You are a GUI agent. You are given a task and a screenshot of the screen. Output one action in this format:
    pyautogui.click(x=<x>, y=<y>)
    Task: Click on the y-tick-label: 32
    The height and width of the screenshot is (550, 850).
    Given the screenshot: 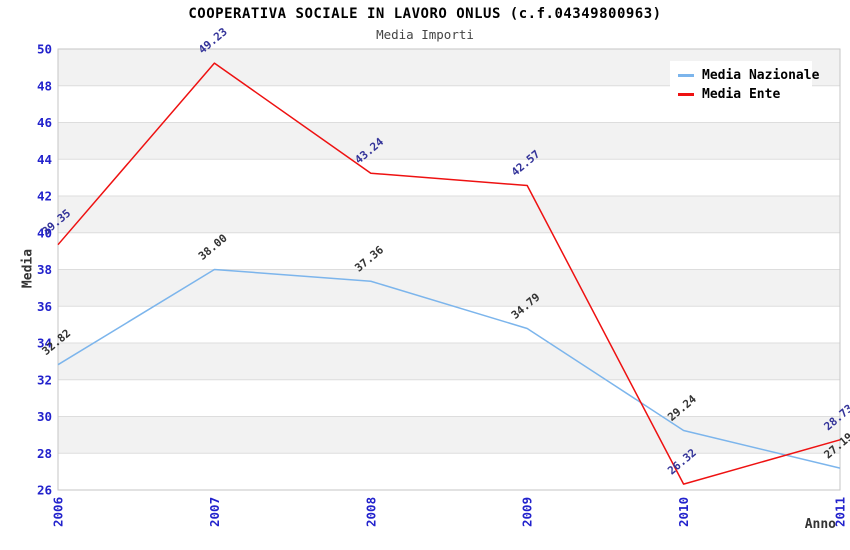 What is the action you would take?
    pyautogui.click(x=44, y=379)
    